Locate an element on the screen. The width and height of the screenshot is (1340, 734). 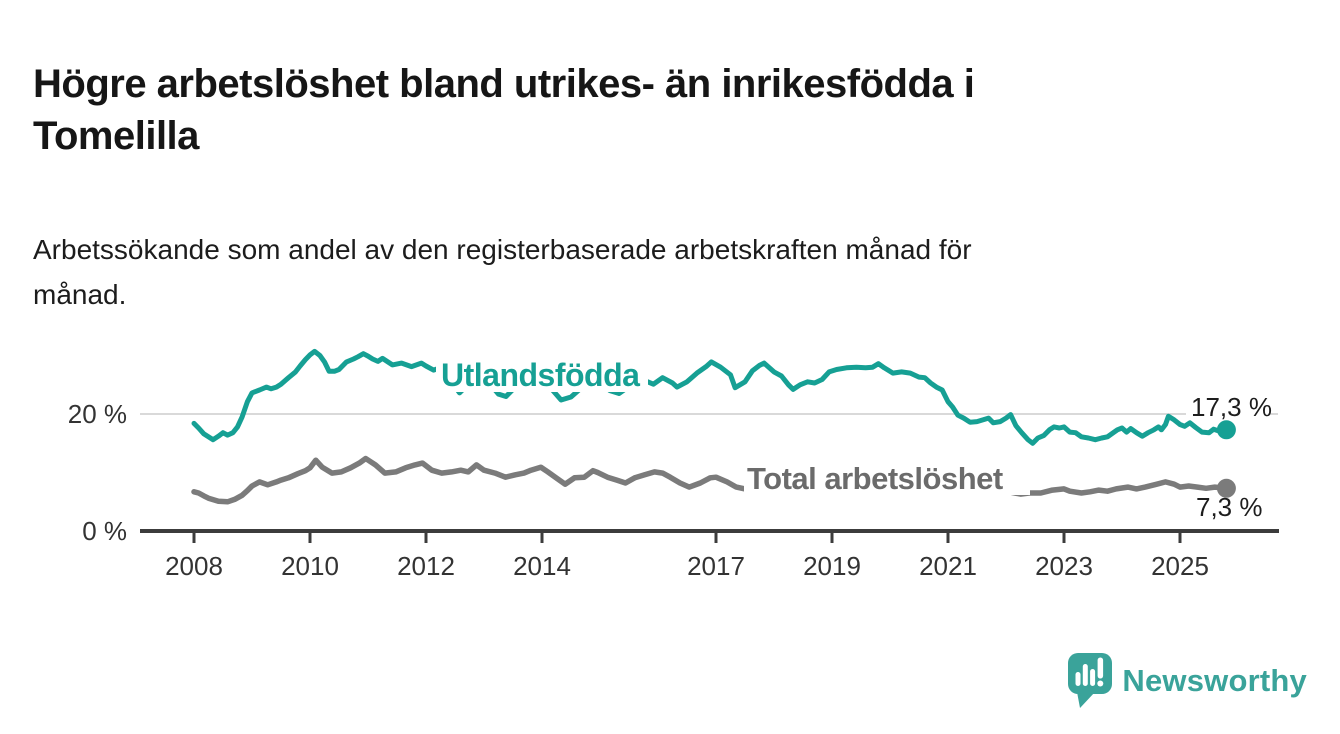
series-label-utlandsfodda: Utlandsfödda is located at coordinates (540, 375).